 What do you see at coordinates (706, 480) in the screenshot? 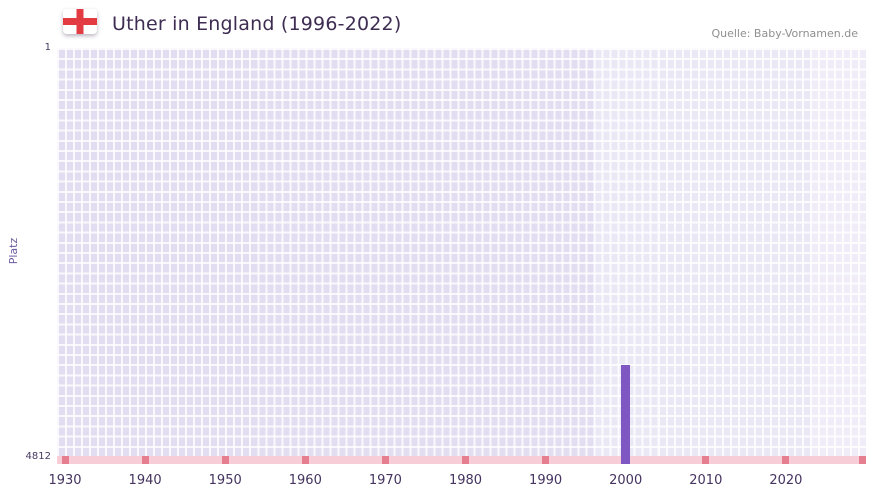
I see `x-tick-label: 2010` at bounding box center [706, 480].